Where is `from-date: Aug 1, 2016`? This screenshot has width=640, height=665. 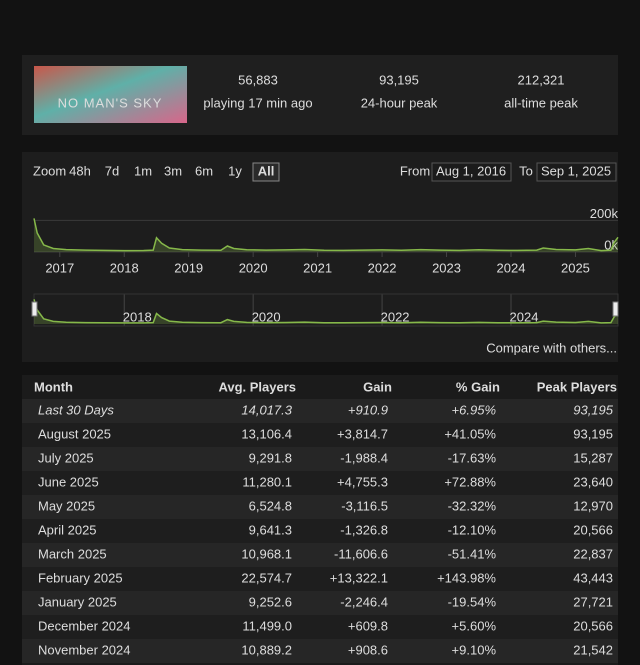
from-date: Aug 1, 2016 is located at coordinates (471, 170).